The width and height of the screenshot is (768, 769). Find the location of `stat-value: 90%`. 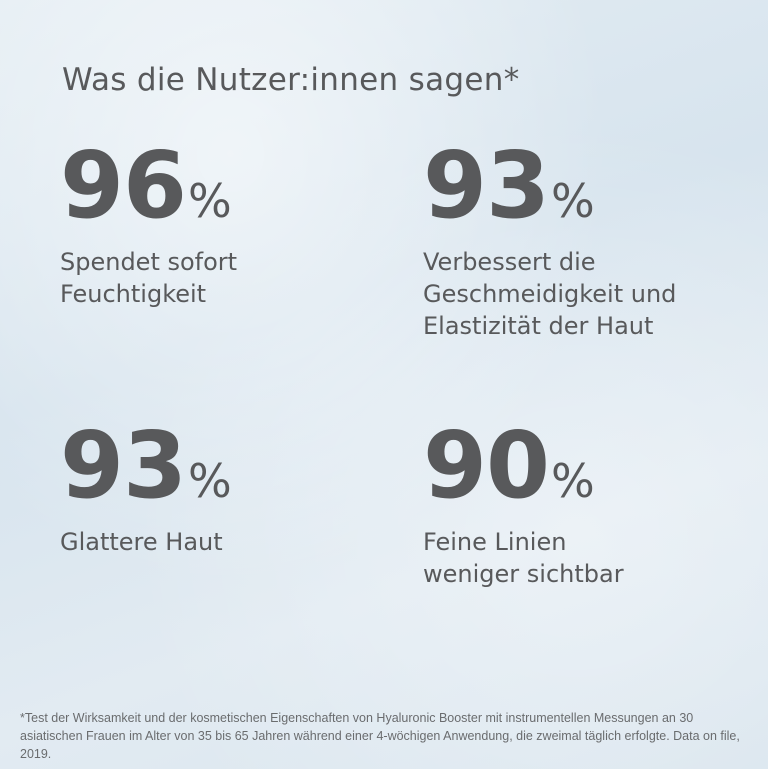

stat-value: 90% is located at coordinates (523, 466).